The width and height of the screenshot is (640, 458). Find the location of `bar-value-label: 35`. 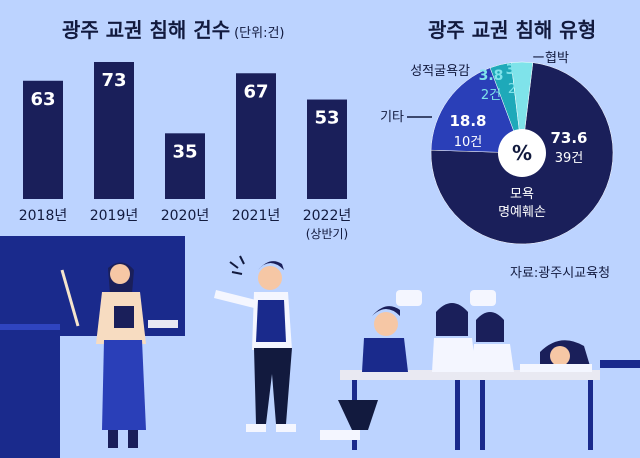

bar-value-label: 35 is located at coordinates (184, 151).